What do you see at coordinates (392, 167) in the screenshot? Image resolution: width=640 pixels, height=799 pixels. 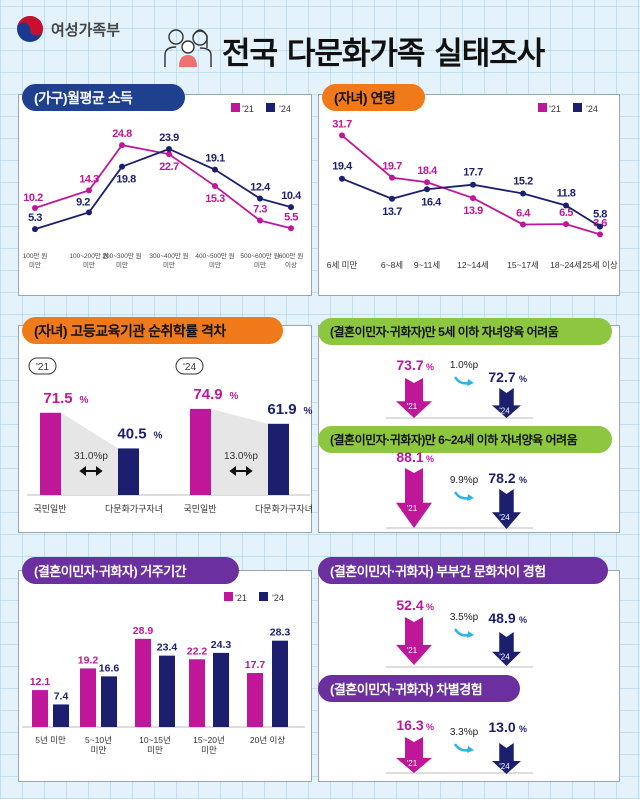 I see `data-label: 19.7` at bounding box center [392, 167].